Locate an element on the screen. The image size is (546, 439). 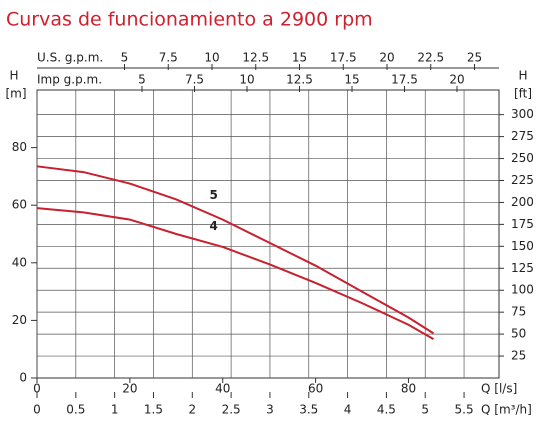
top-axis-label: U.S. g.p.m. is located at coordinates (70, 58).